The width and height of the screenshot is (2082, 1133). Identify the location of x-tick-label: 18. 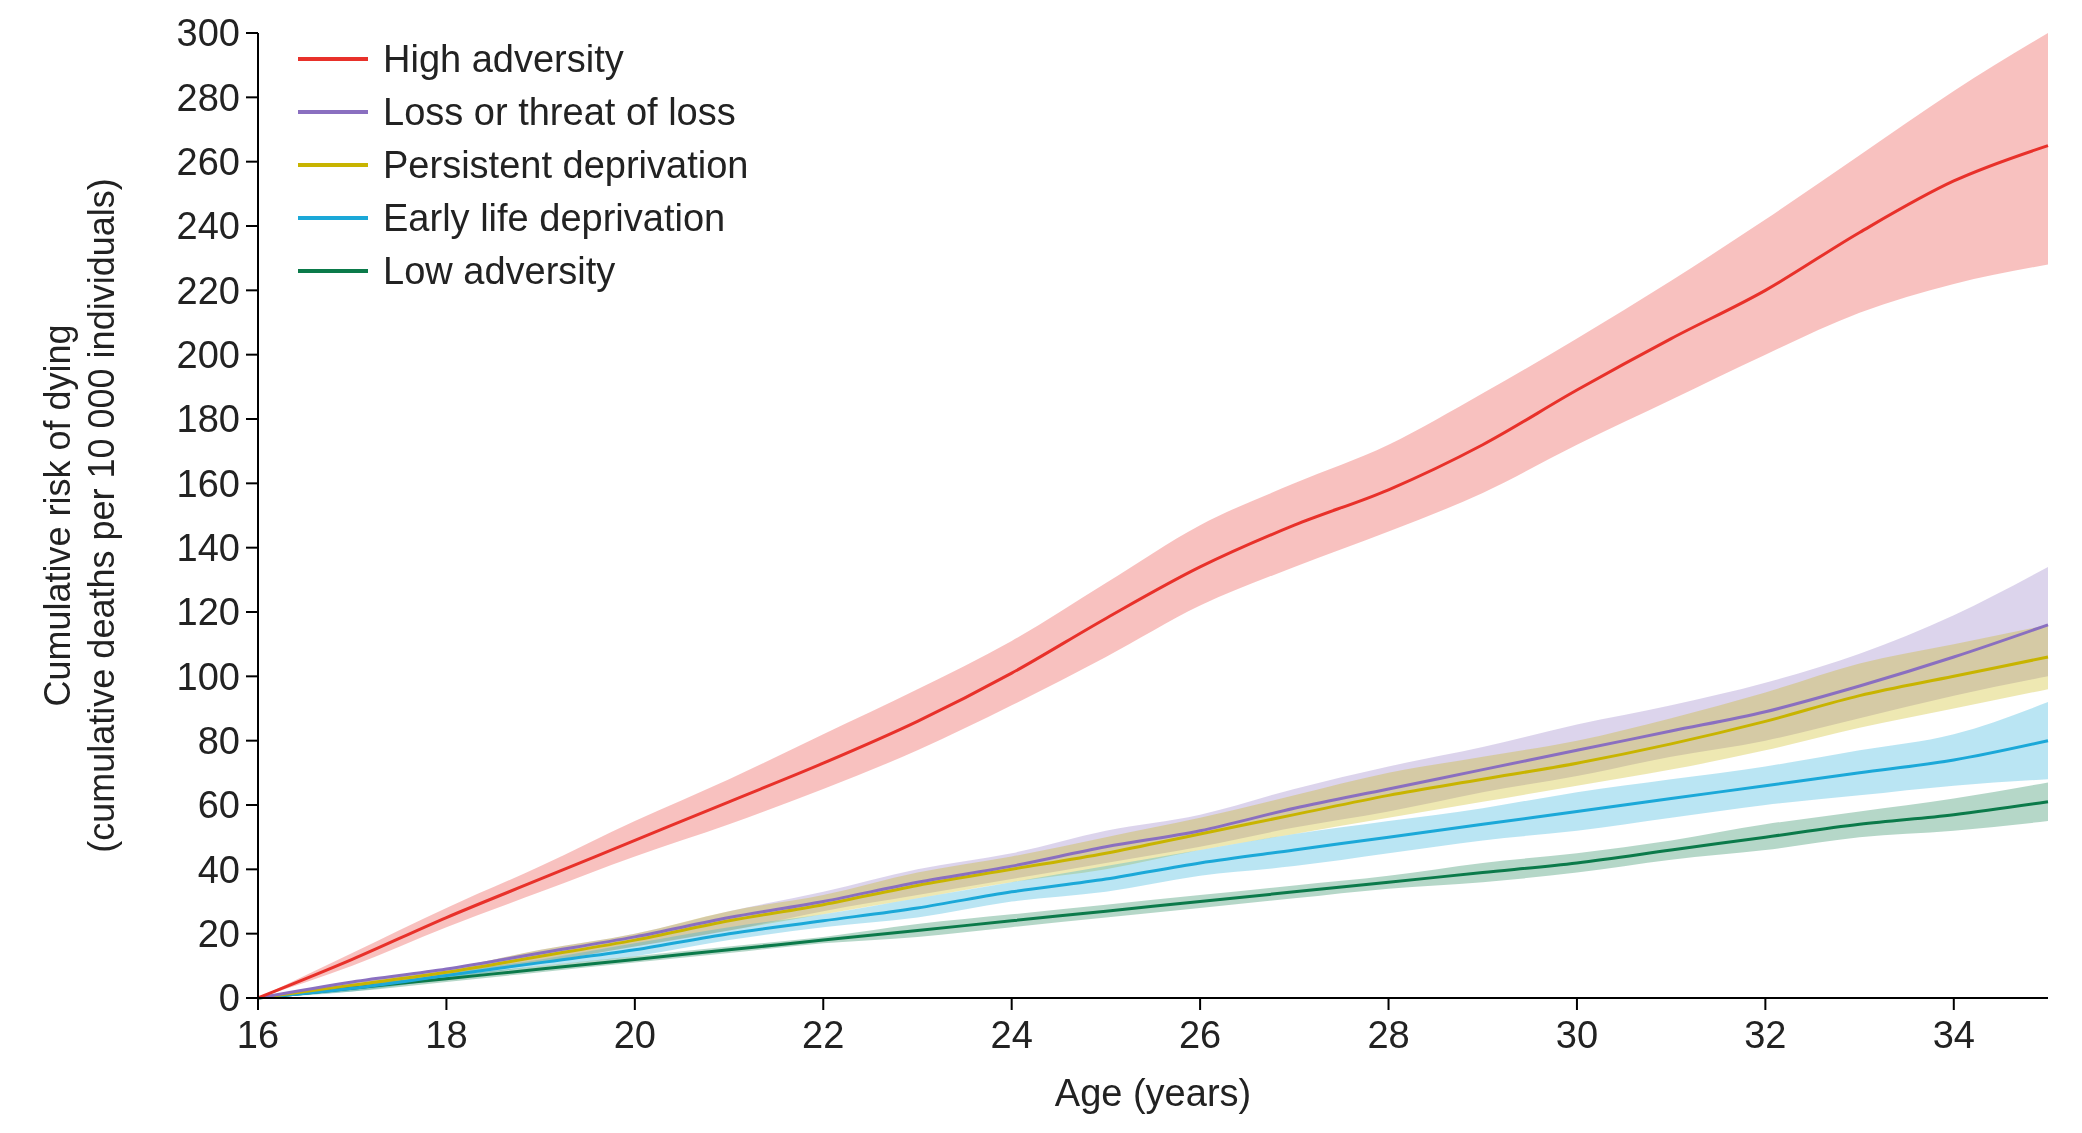
(446, 1035).